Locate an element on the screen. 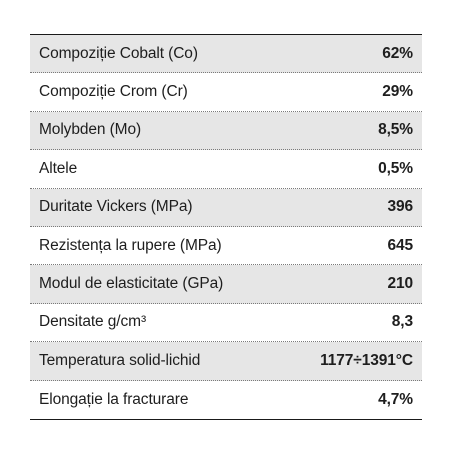  table-row: Modul de elasticitate (GPa) 210 is located at coordinates (226, 284).